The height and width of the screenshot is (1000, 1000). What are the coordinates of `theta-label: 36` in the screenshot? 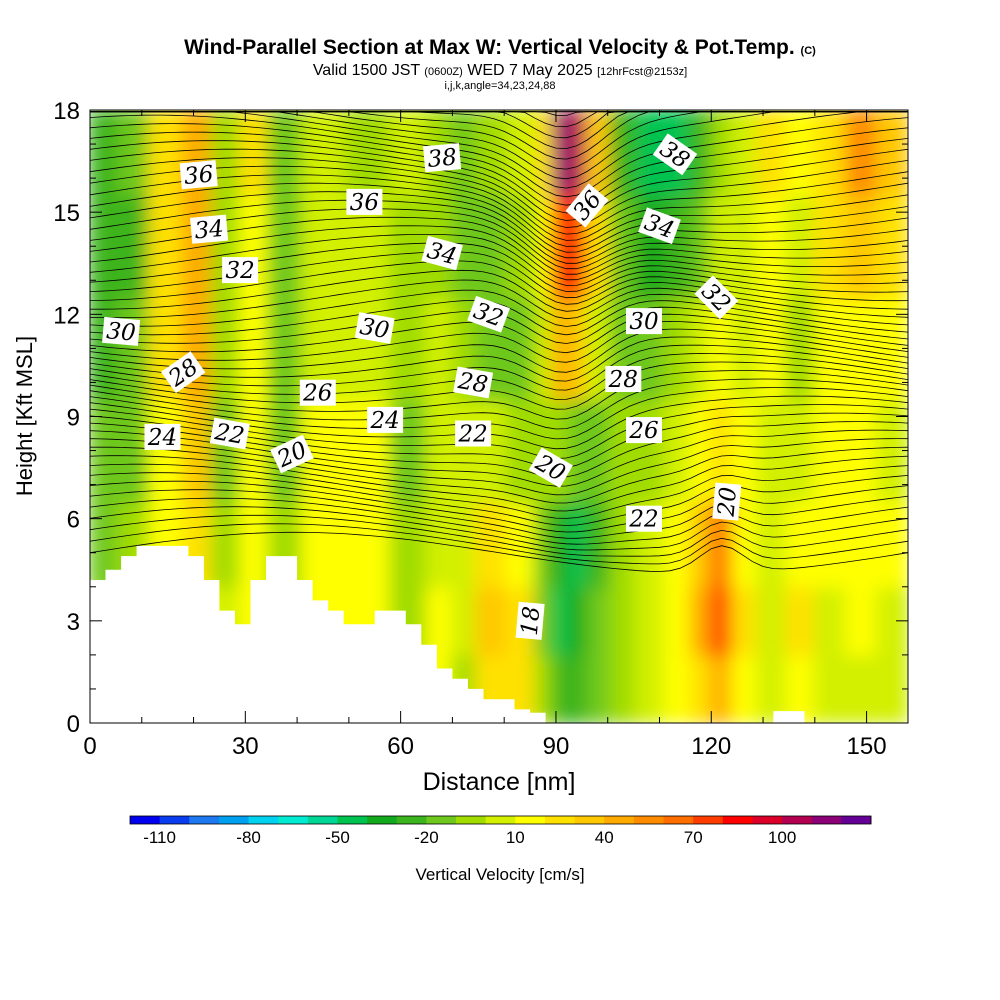 It's located at (198, 175).